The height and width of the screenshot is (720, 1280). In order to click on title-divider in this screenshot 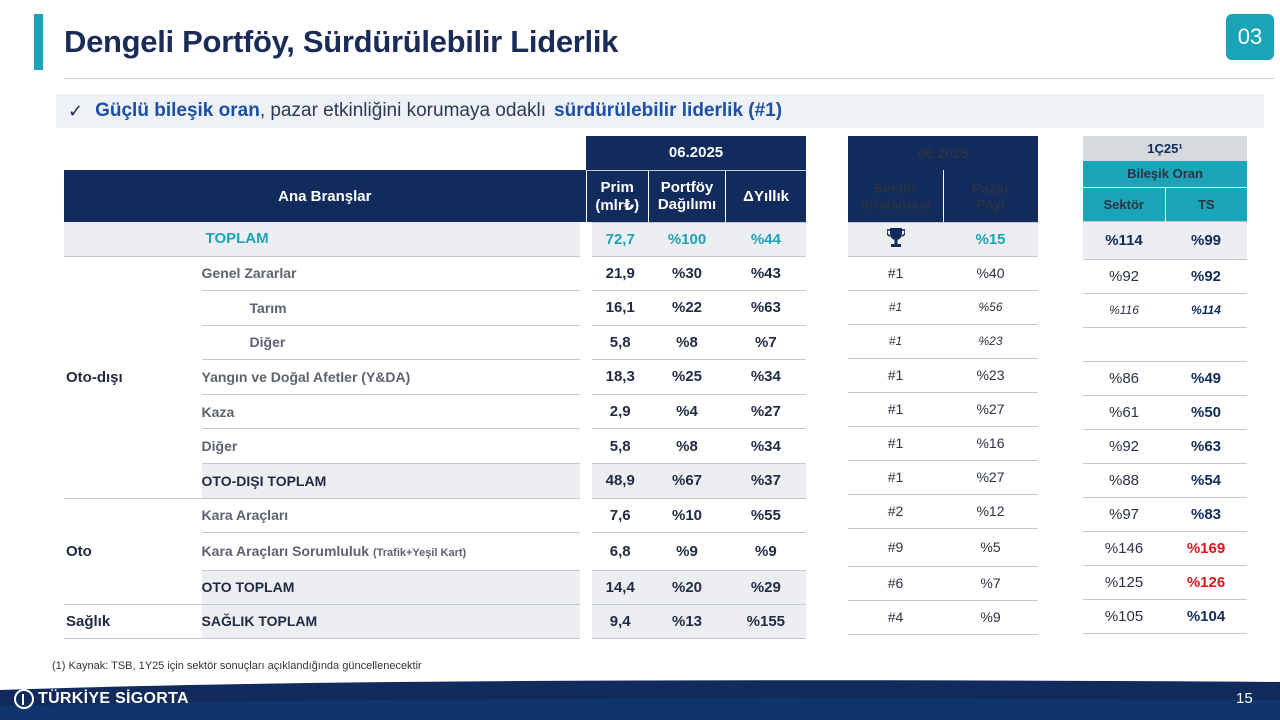, I will do `click(669, 78)`.